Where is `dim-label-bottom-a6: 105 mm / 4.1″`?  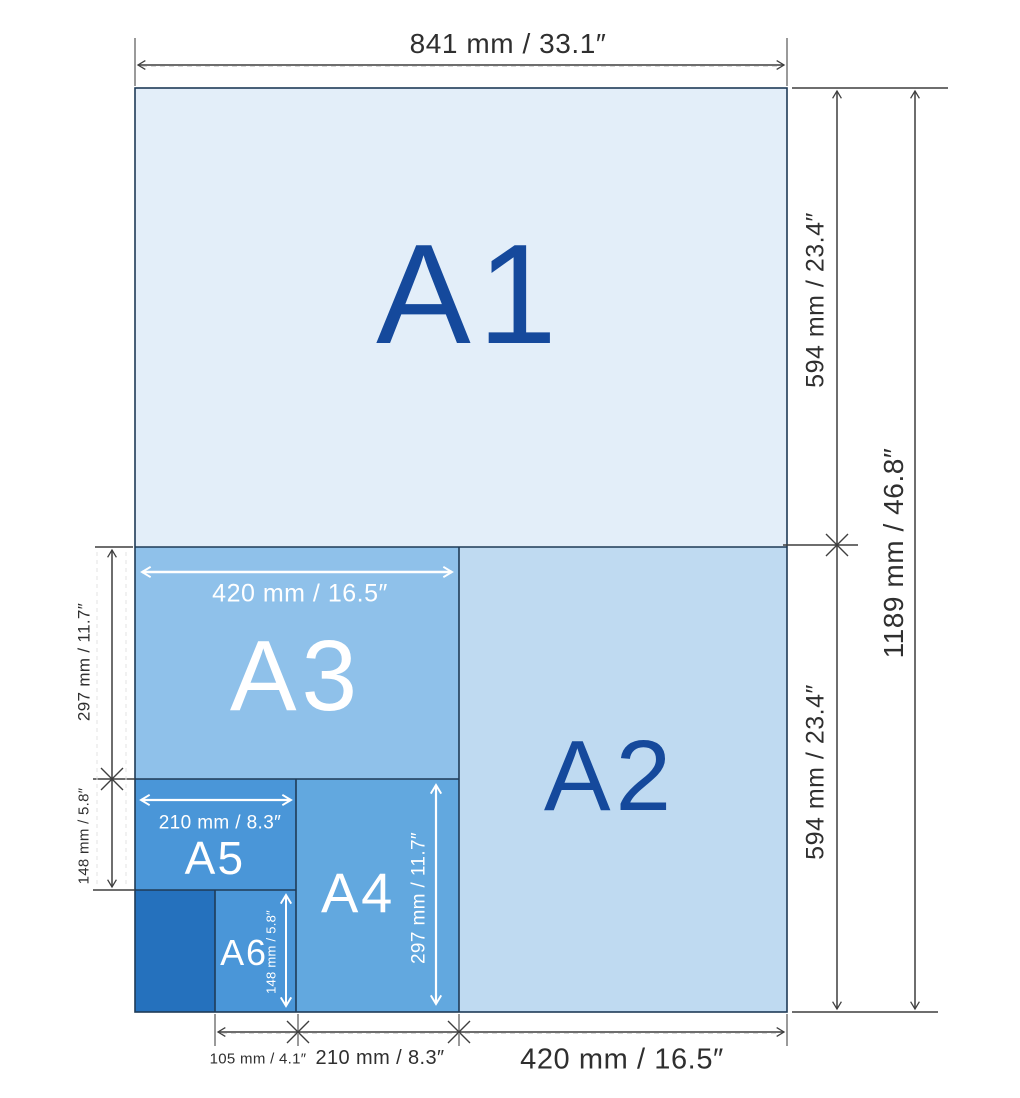 dim-label-bottom-a6: 105 mm / 4.1″ is located at coordinates (258, 1059).